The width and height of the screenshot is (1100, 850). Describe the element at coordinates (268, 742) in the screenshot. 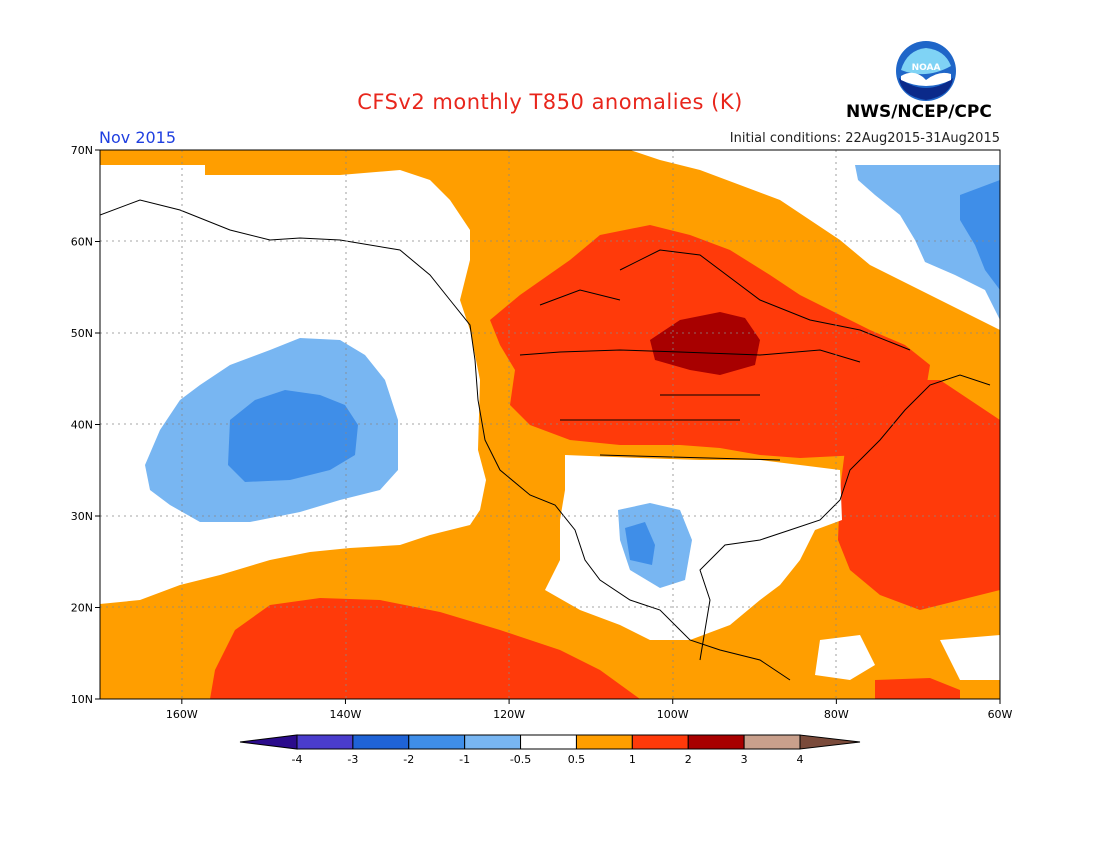

I see `colorbar-arrow-low` at that location.